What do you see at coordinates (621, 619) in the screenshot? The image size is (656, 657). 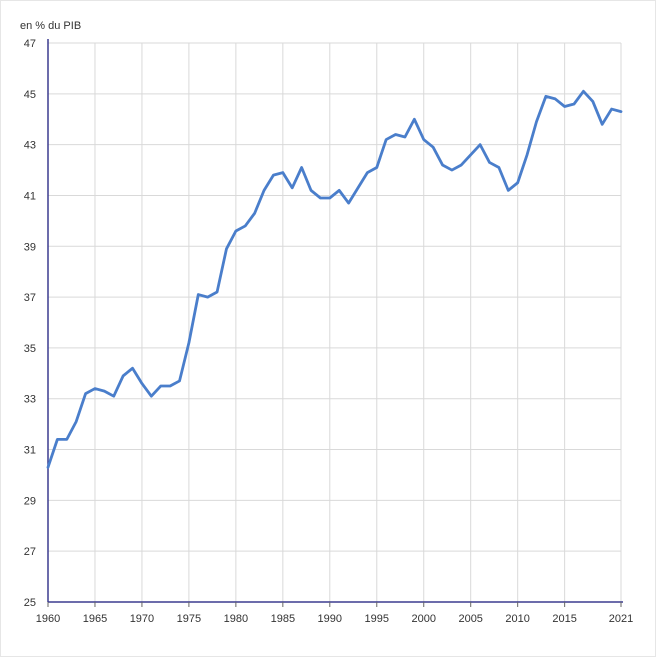 I see `x-tick-label-2021: 2021` at bounding box center [621, 619].